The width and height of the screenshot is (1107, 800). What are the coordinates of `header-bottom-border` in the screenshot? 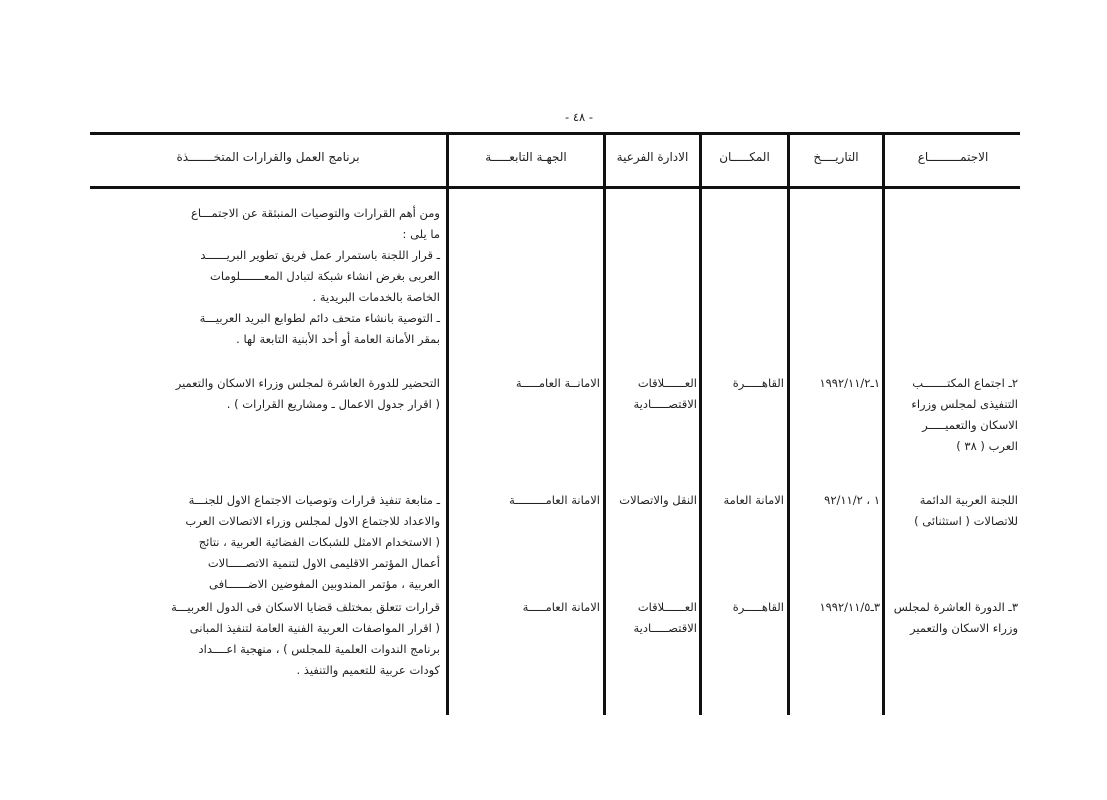 It's located at (555, 187).